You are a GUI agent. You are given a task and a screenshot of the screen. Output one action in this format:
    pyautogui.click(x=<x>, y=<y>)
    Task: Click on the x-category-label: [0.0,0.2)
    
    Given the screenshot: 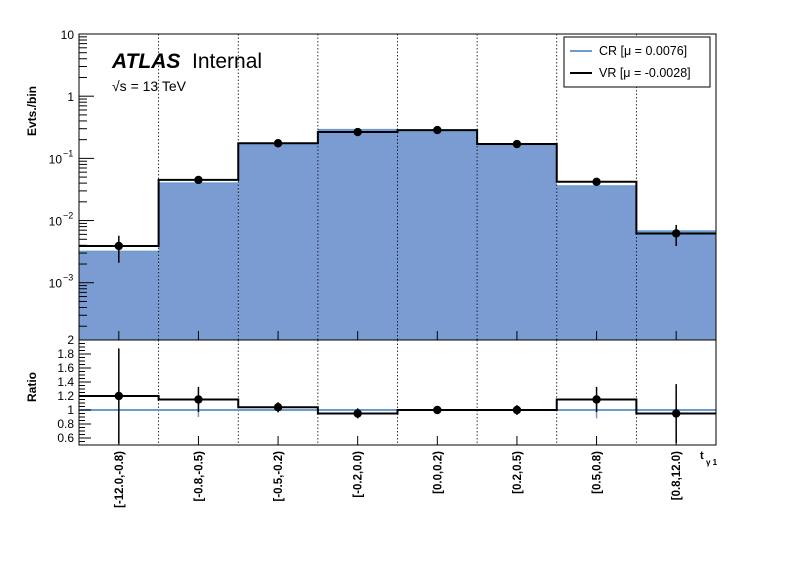 What is the action you would take?
    pyautogui.click(x=438, y=472)
    